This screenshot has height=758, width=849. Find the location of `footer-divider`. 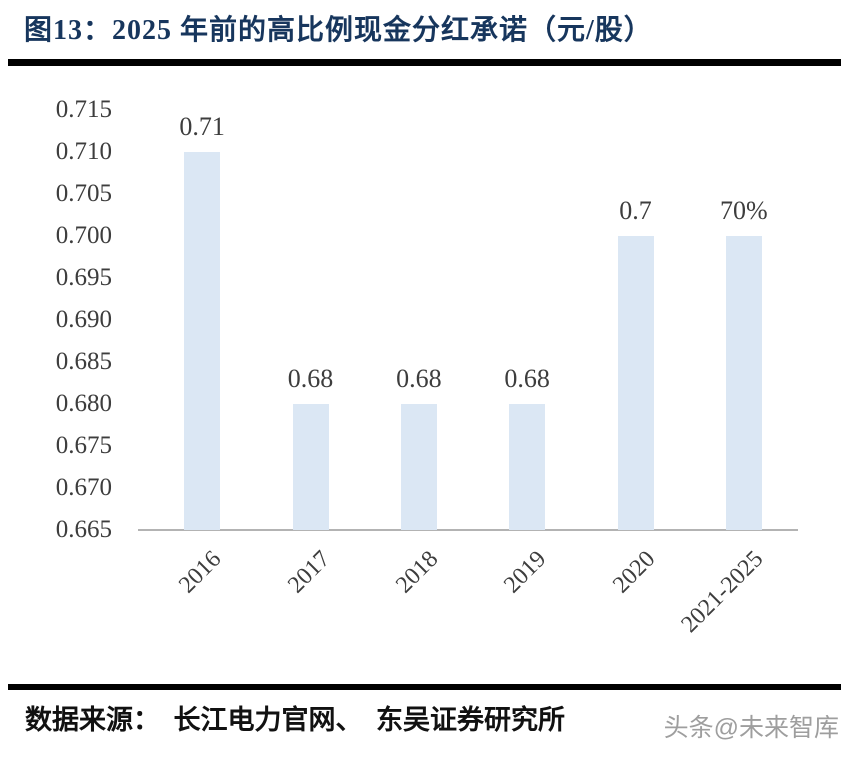

footer-divider is located at coordinates (424, 687).